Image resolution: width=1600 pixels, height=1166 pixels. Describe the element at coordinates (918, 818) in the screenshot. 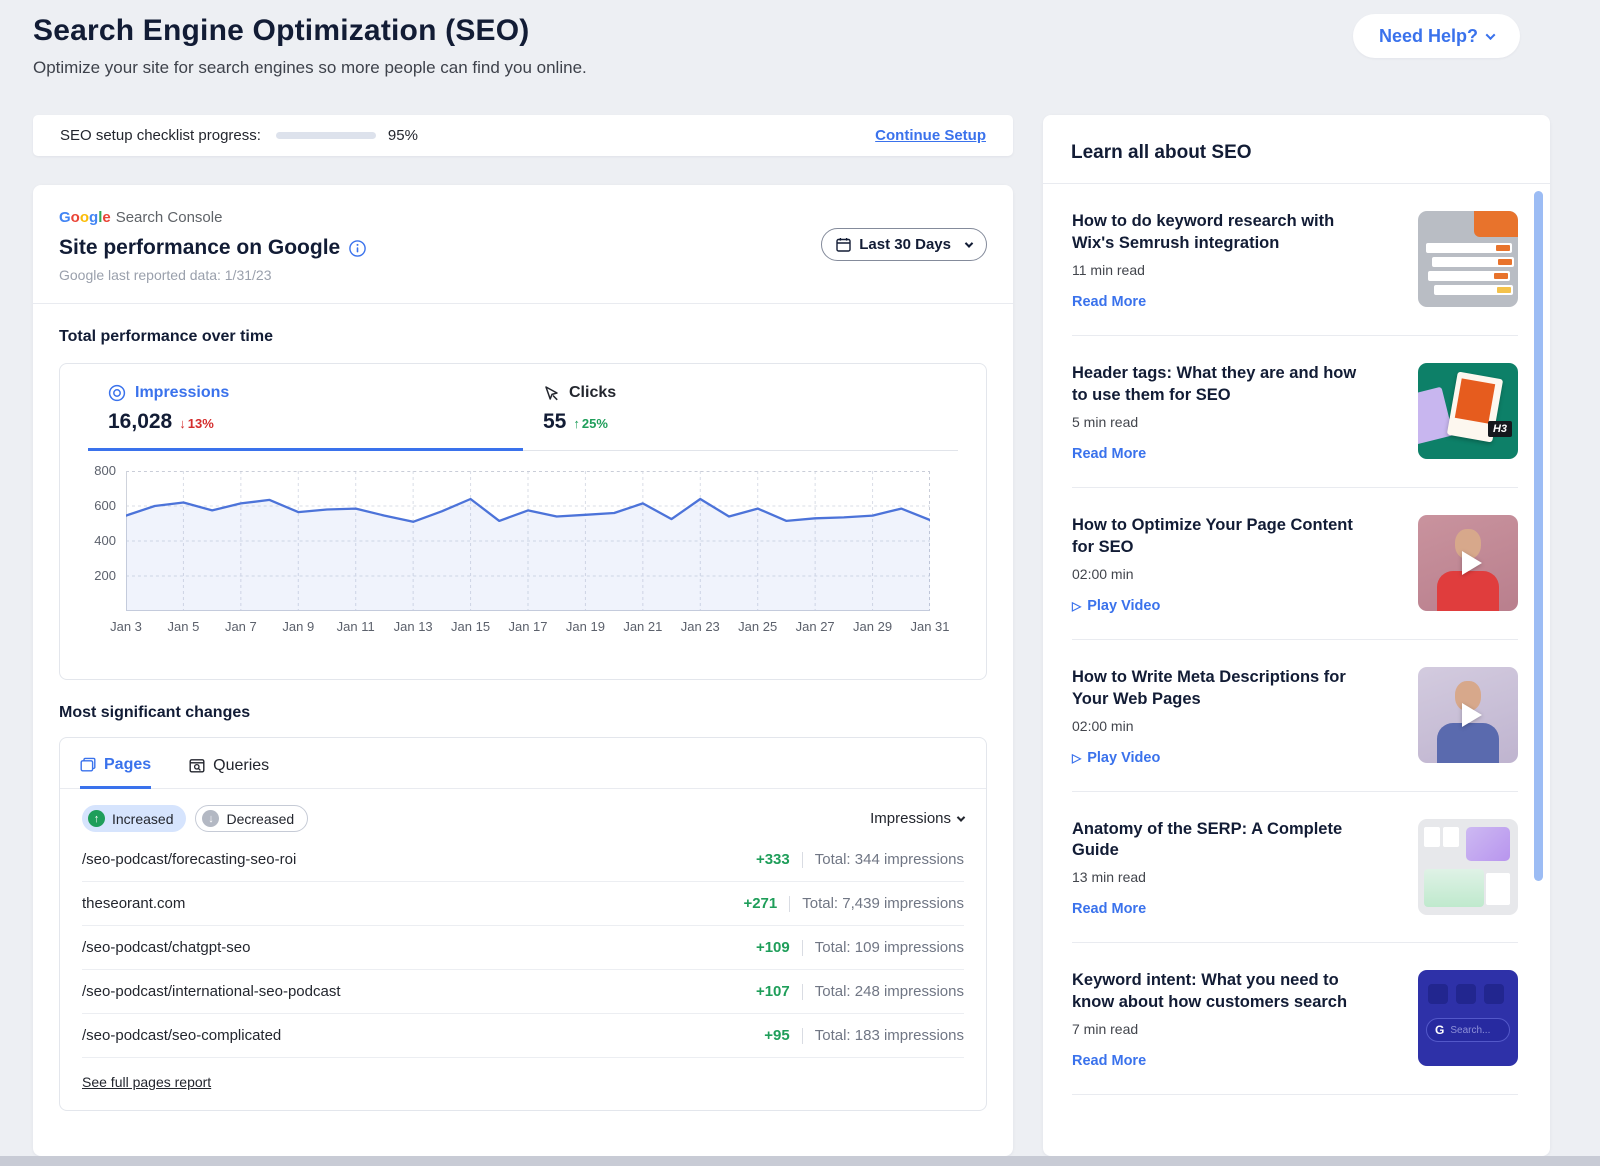

I see `sort-metric-dropdown: Impressions` at that location.